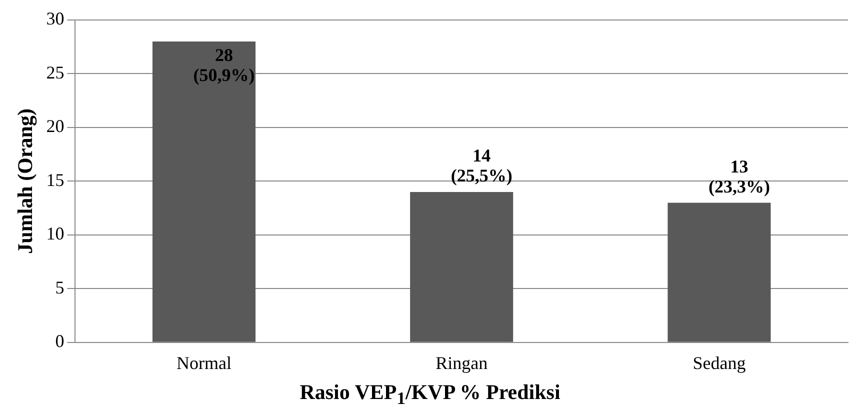  What do you see at coordinates (224, 65) in the screenshot?
I see `data-label: 28 (50,9%)` at bounding box center [224, 65].